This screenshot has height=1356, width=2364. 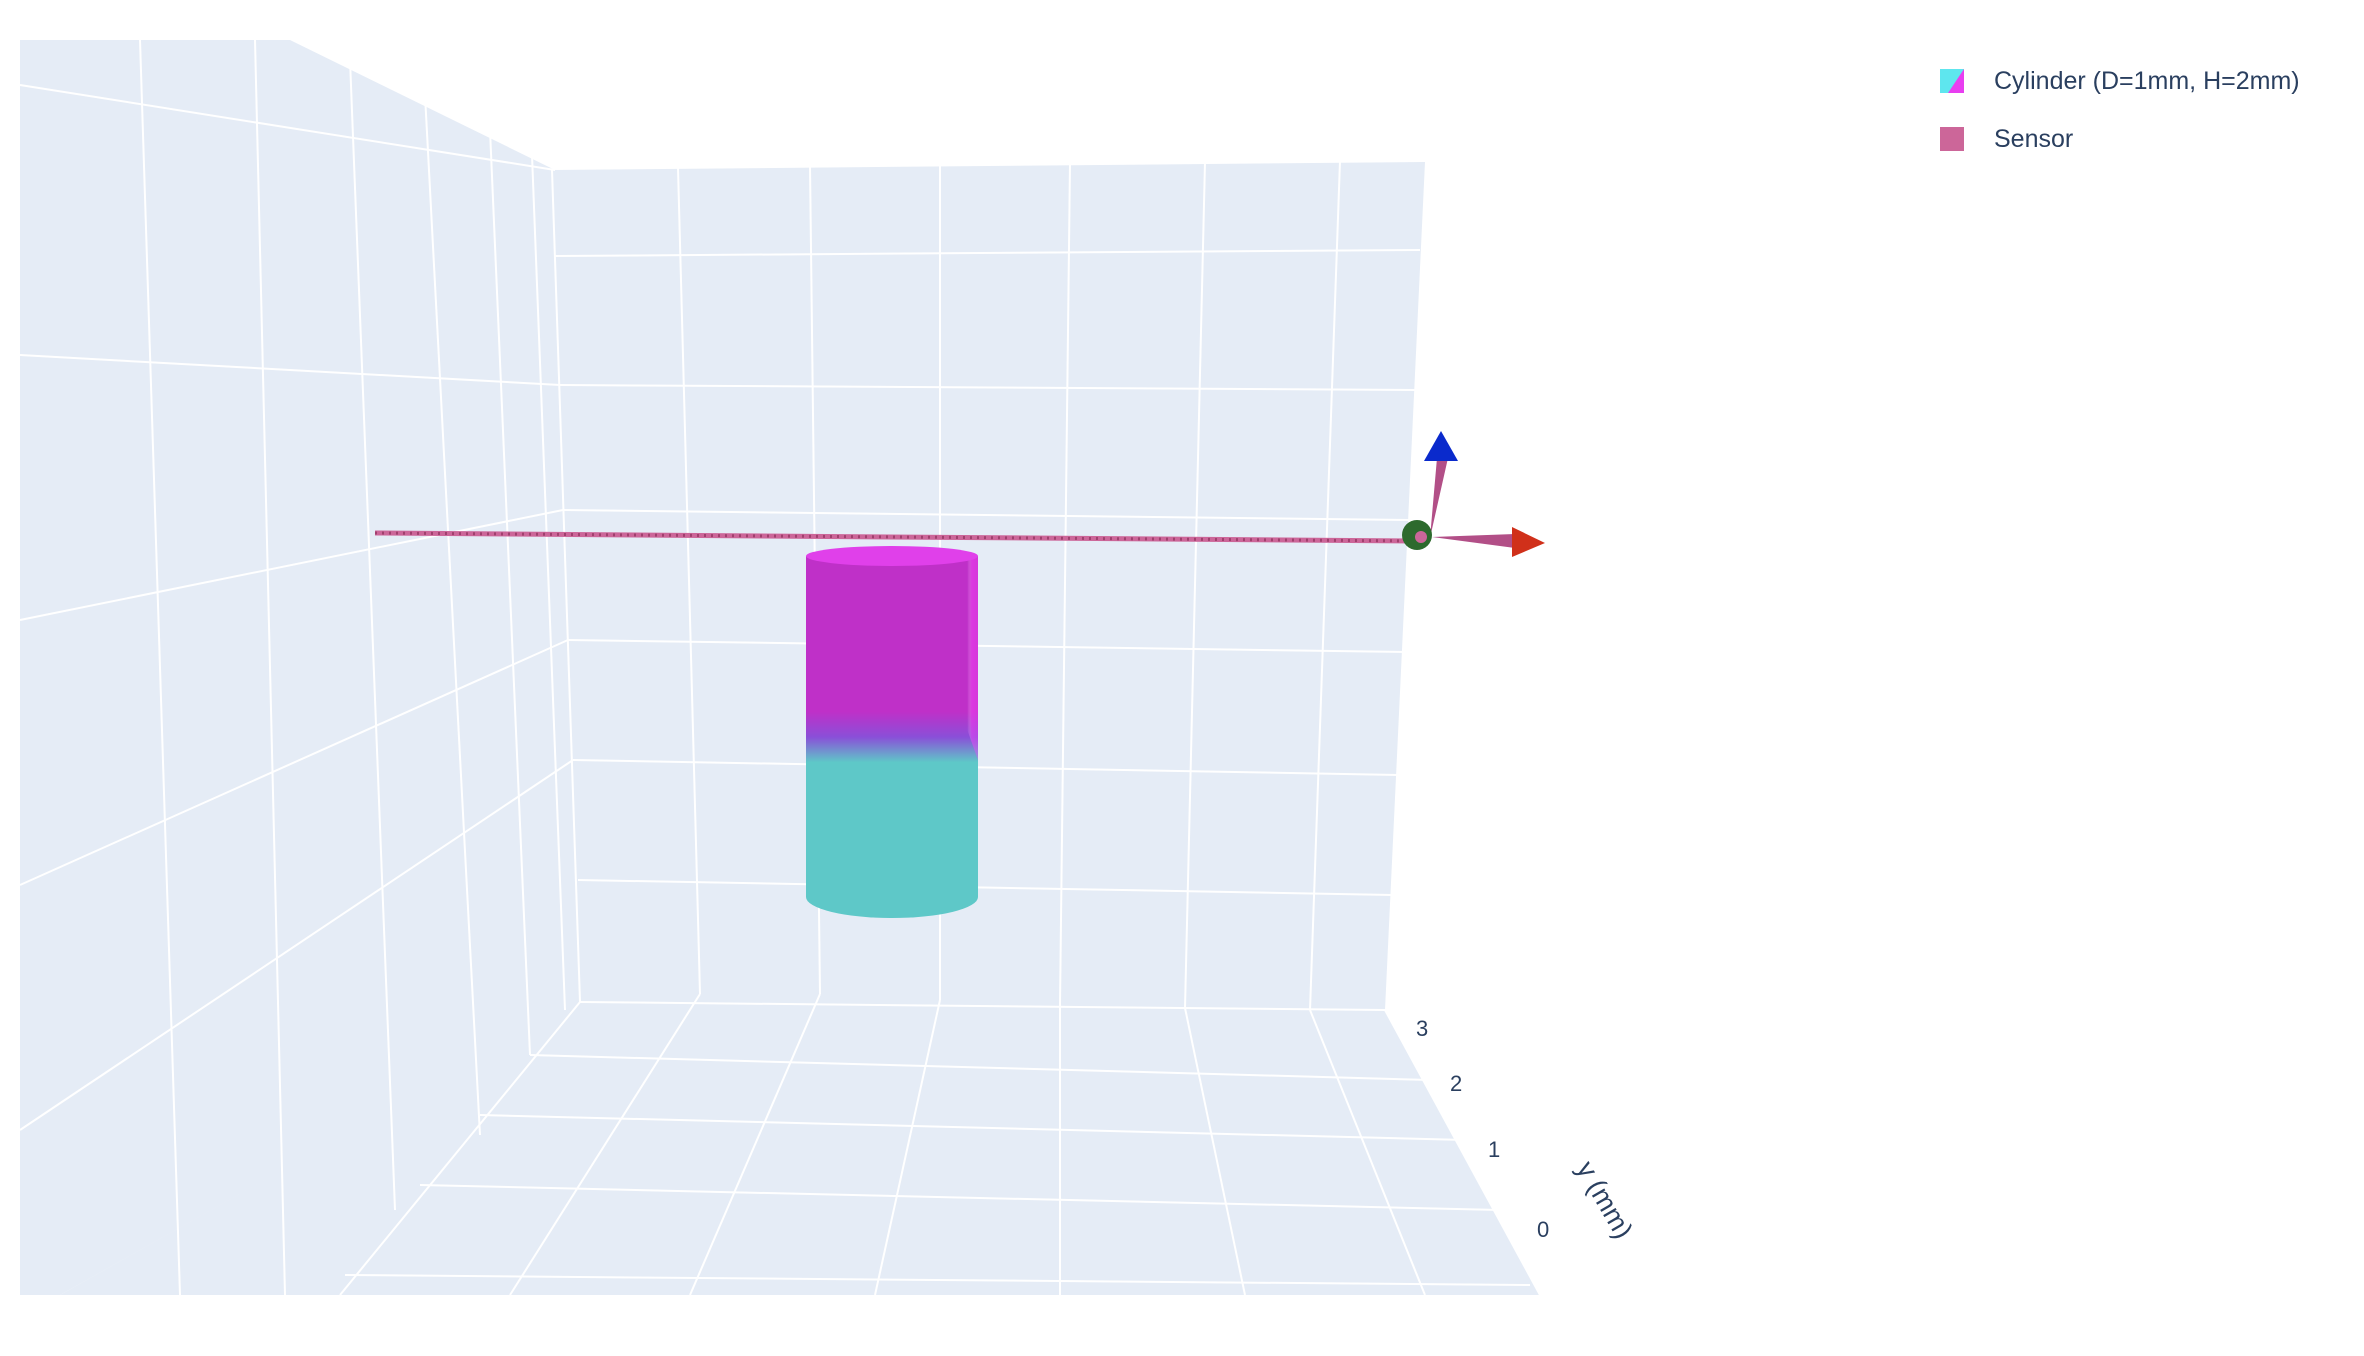 I want to click on sensor-axes, so click(x=1473, y=494).